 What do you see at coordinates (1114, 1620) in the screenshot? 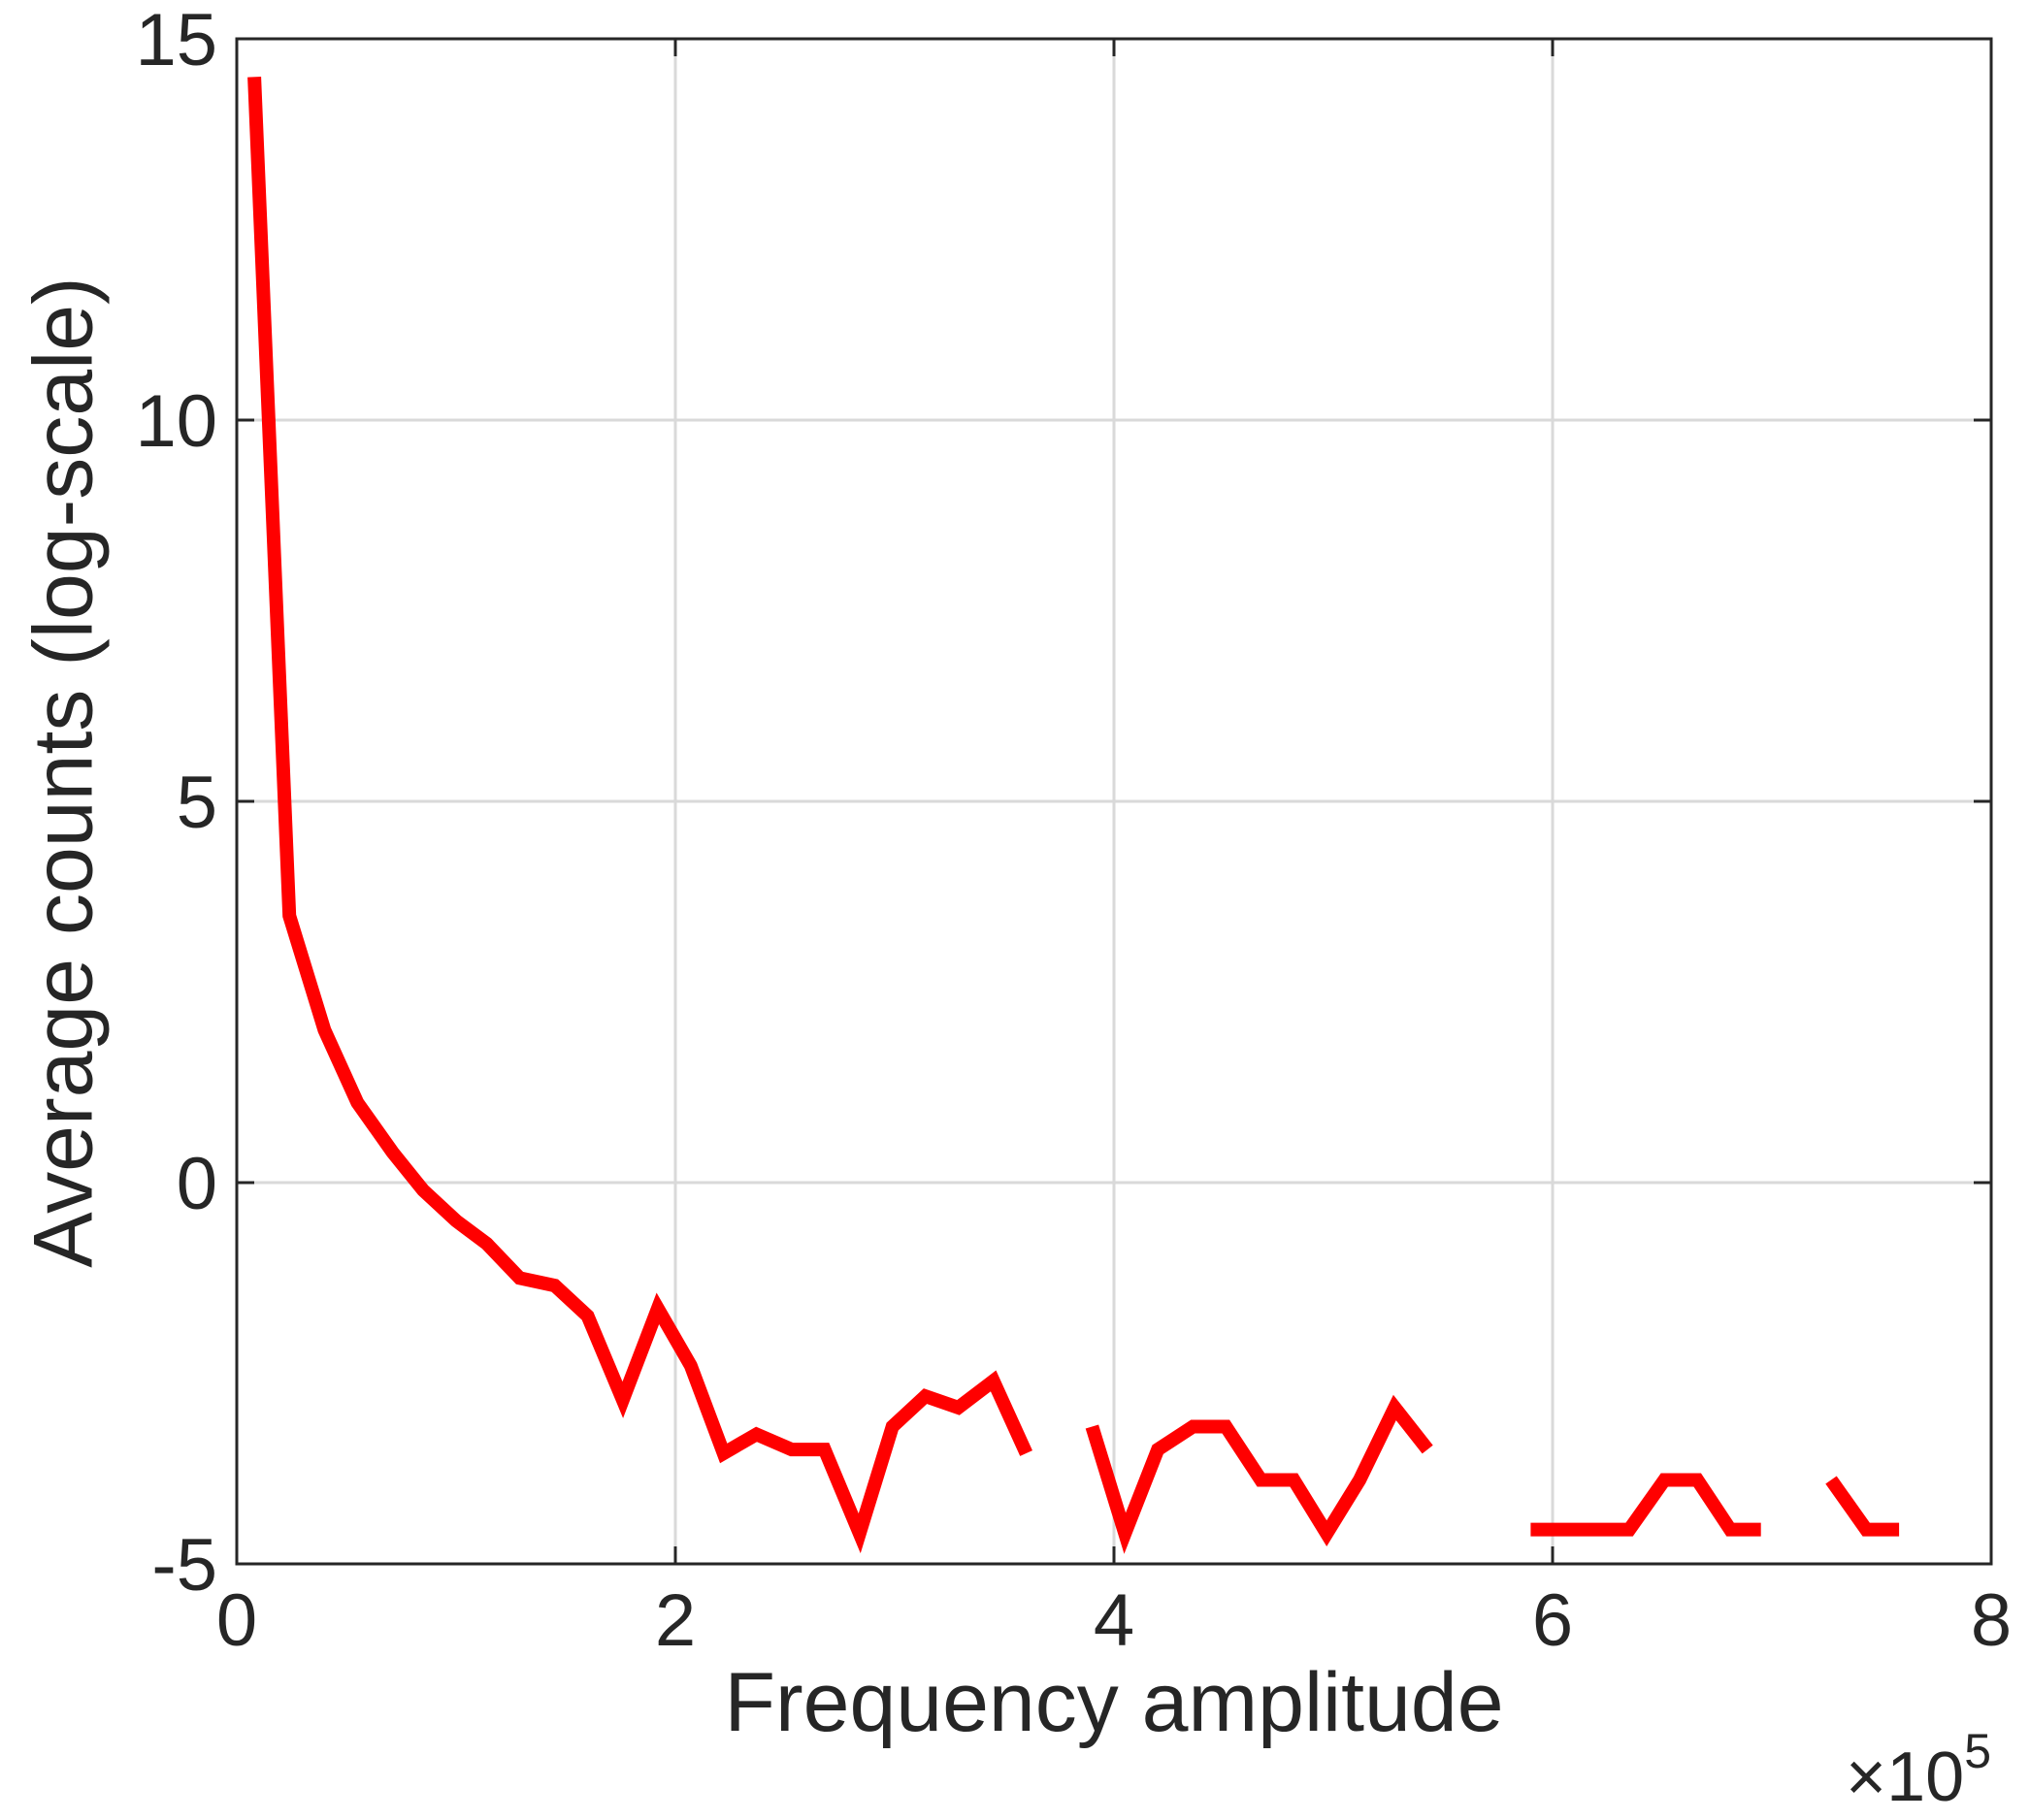
I see `x-tick-label: 4` at bounding box center [1114, 1620].